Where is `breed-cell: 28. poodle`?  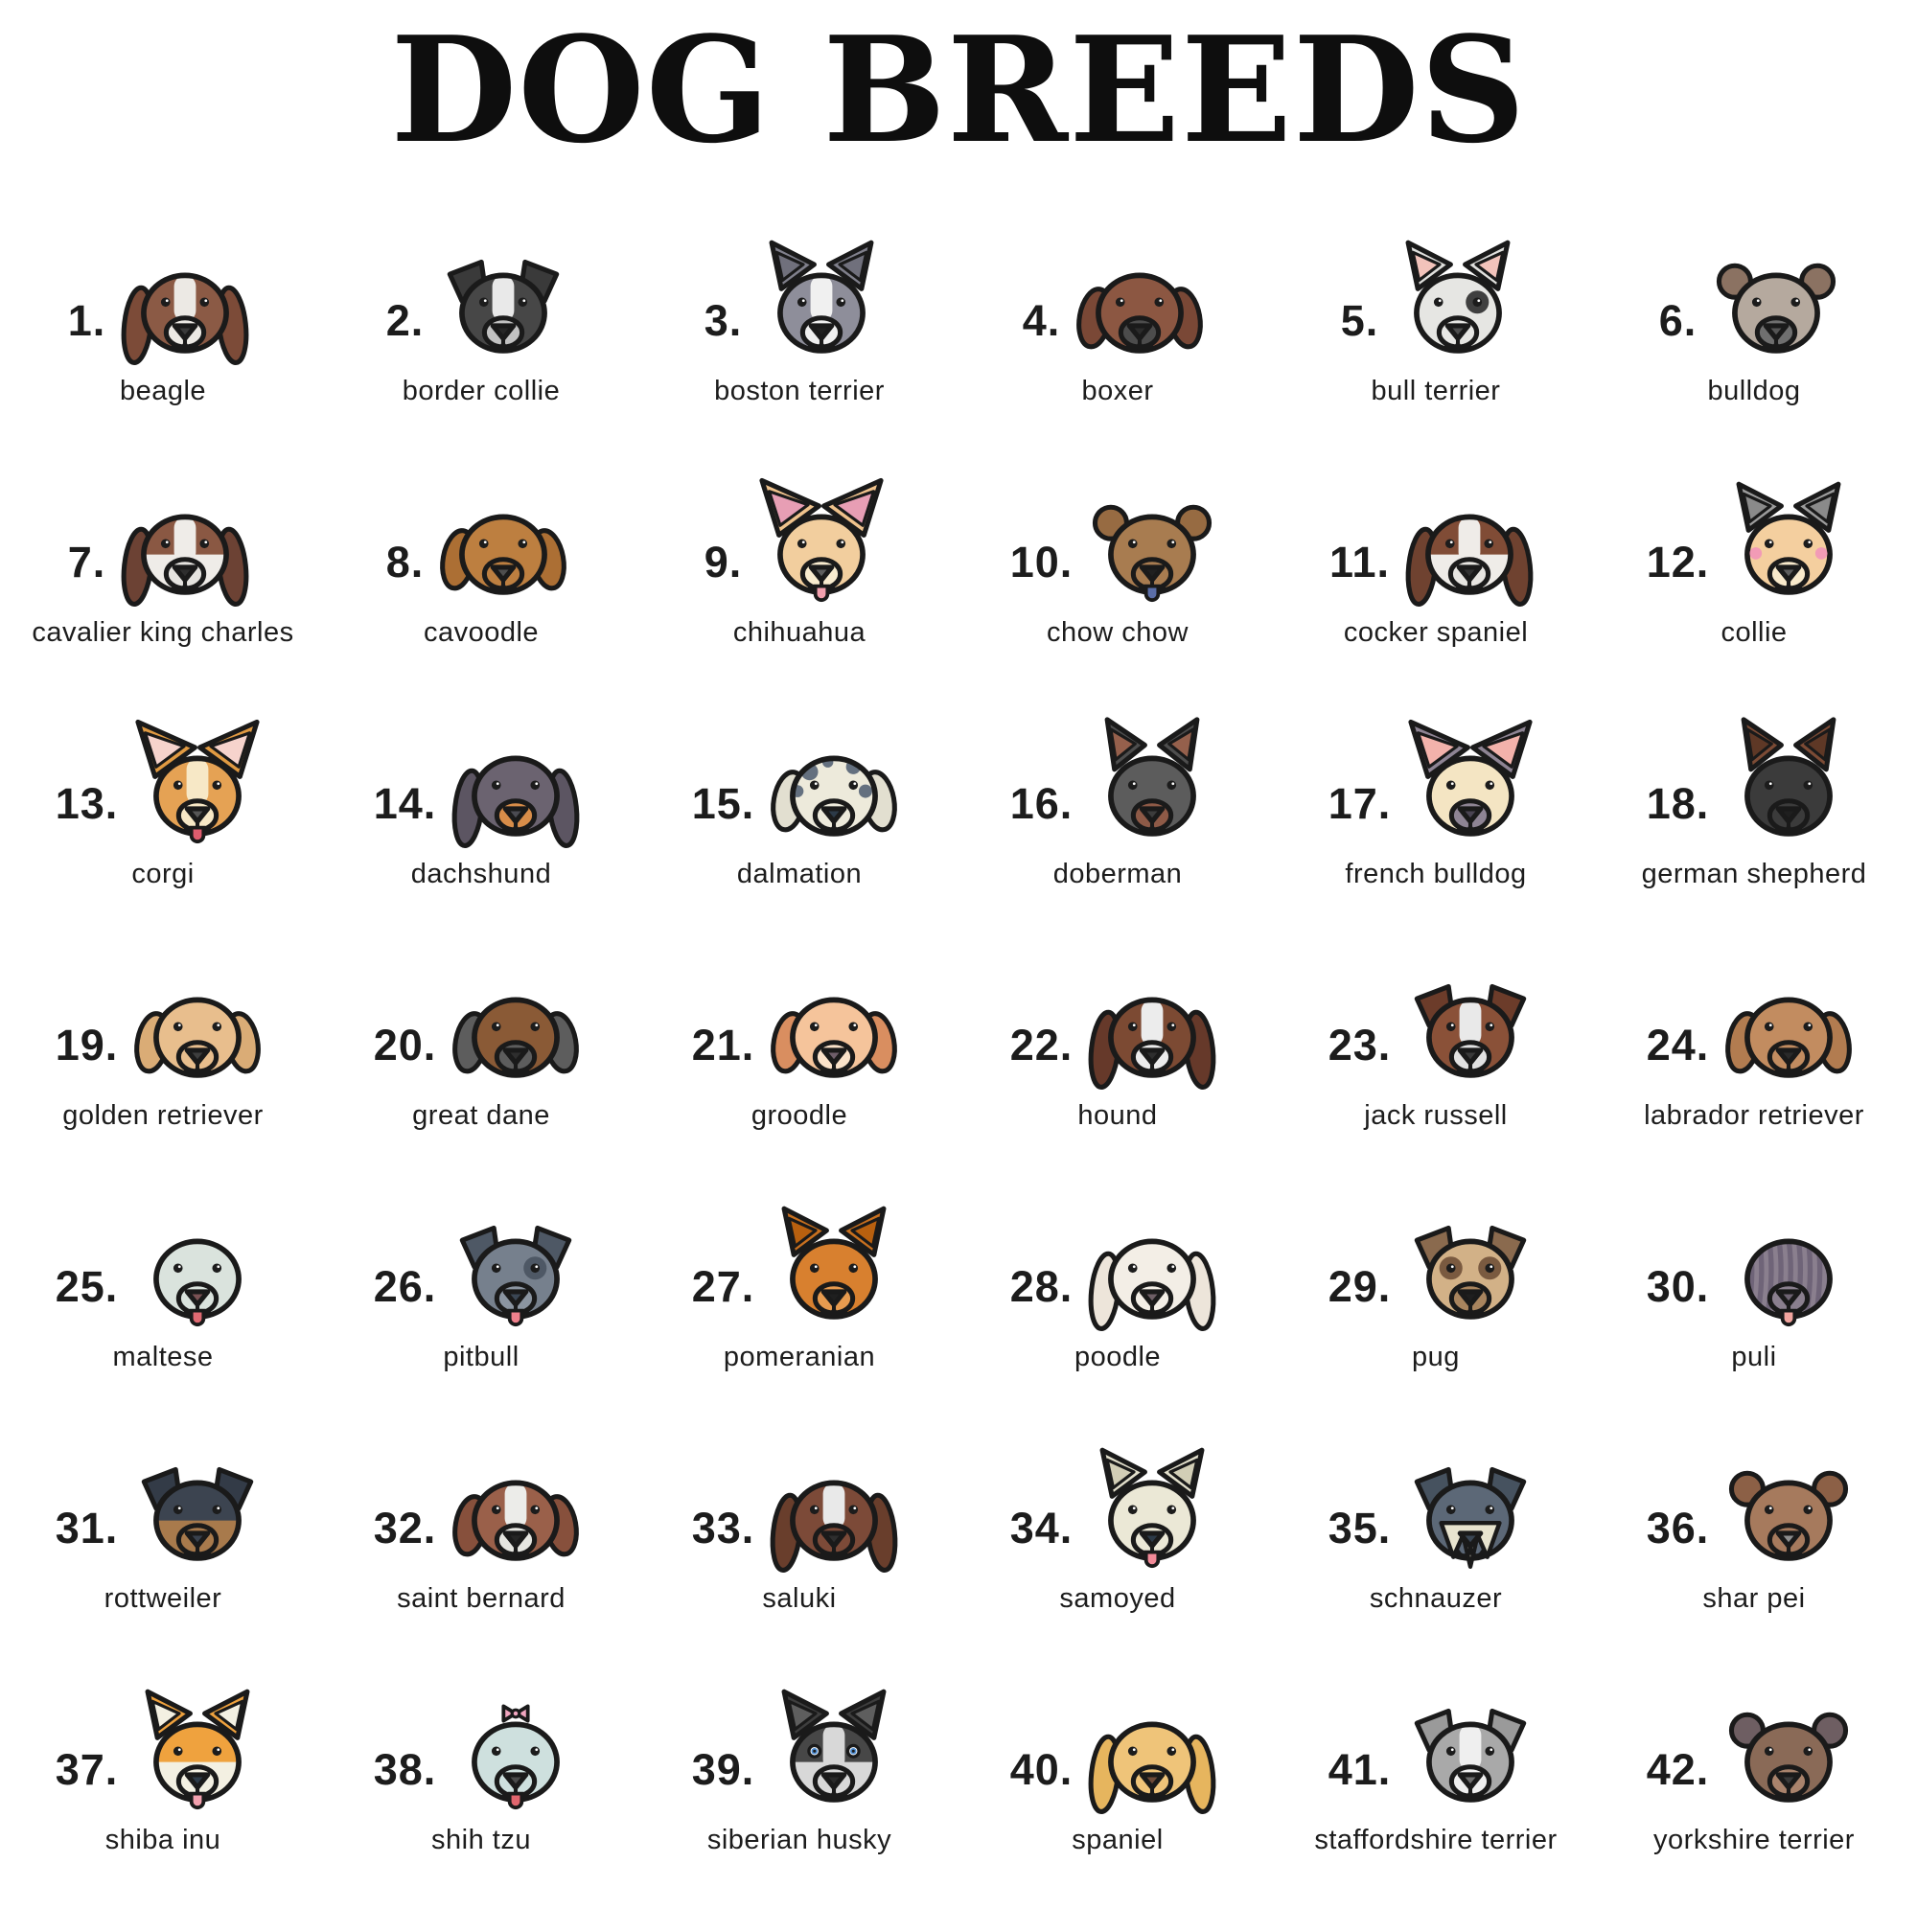
breed-cell: 28. poodle is located at coordinates (1117, 1258).